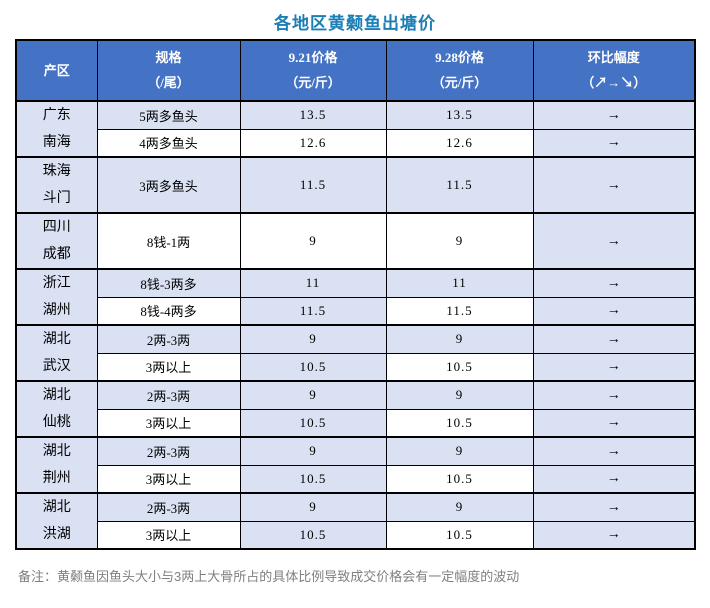 Image resolution: width=710 pixels, height=608 pixels. Describe the element at coordinates (56, 310) in the screenshot. I see `region-line: 湖州` at that location.